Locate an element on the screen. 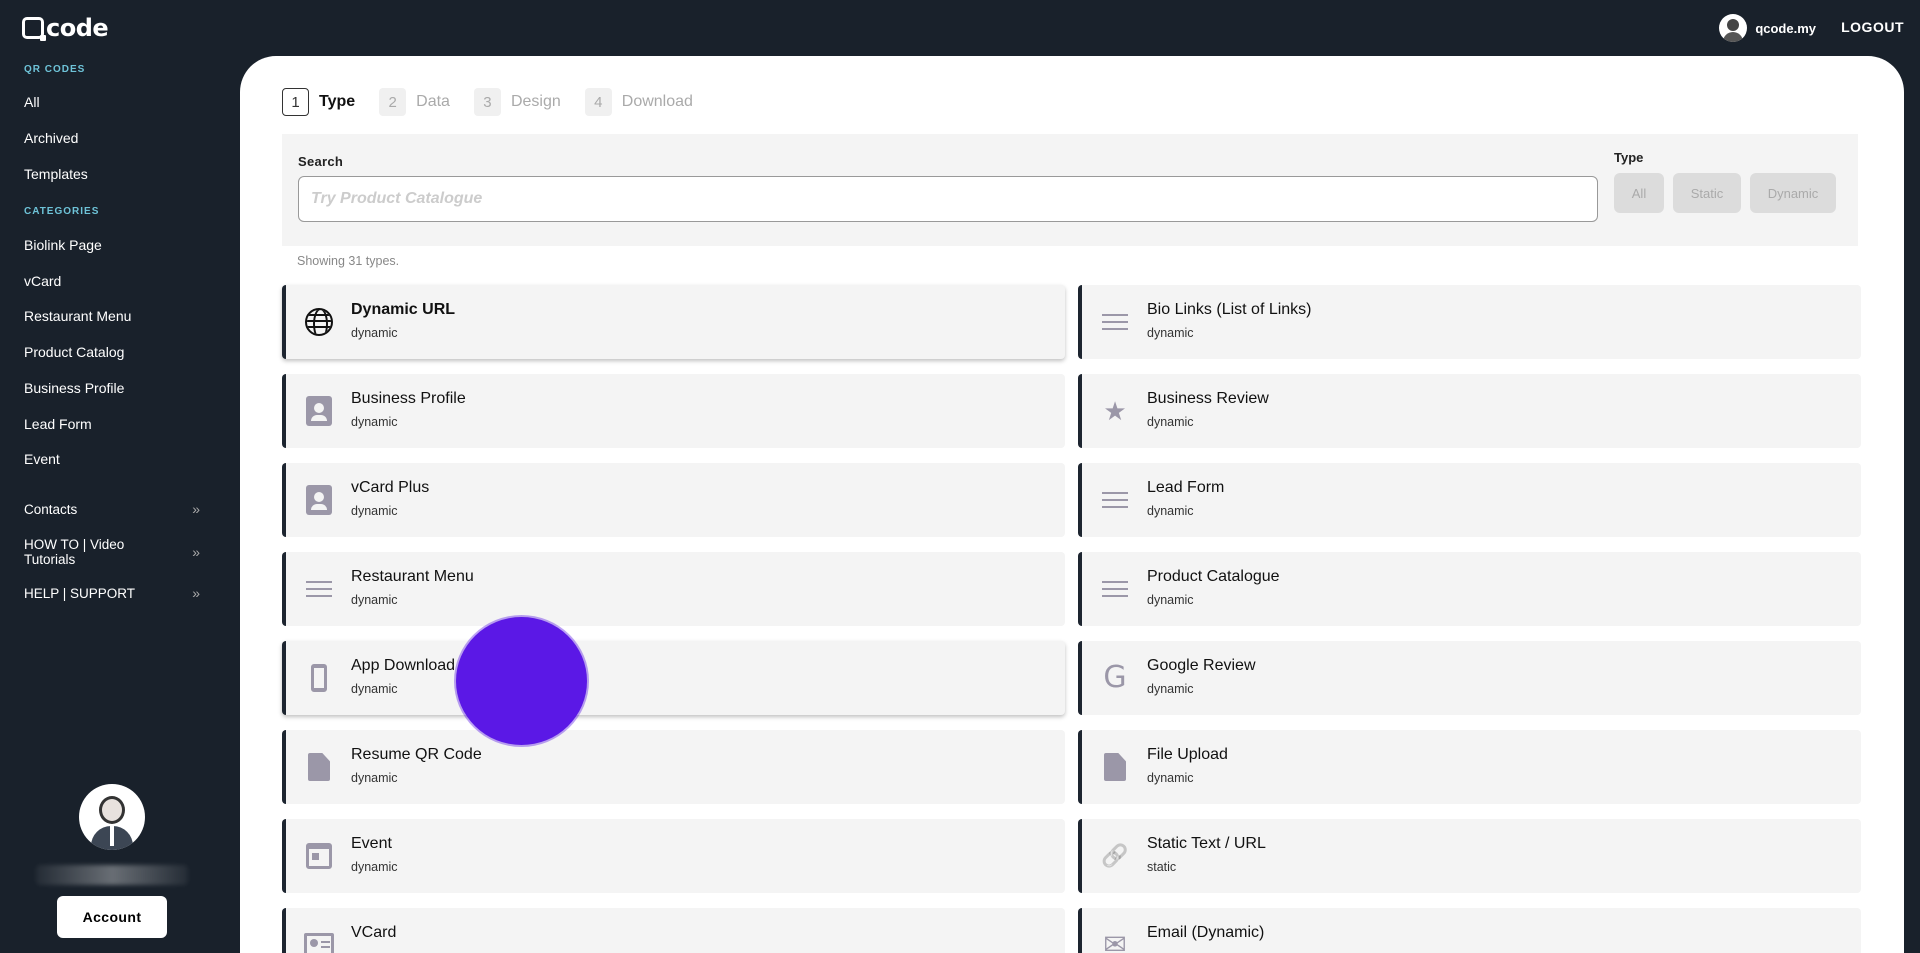  type-filter-label: Type is located at coordinates (1629, 157).